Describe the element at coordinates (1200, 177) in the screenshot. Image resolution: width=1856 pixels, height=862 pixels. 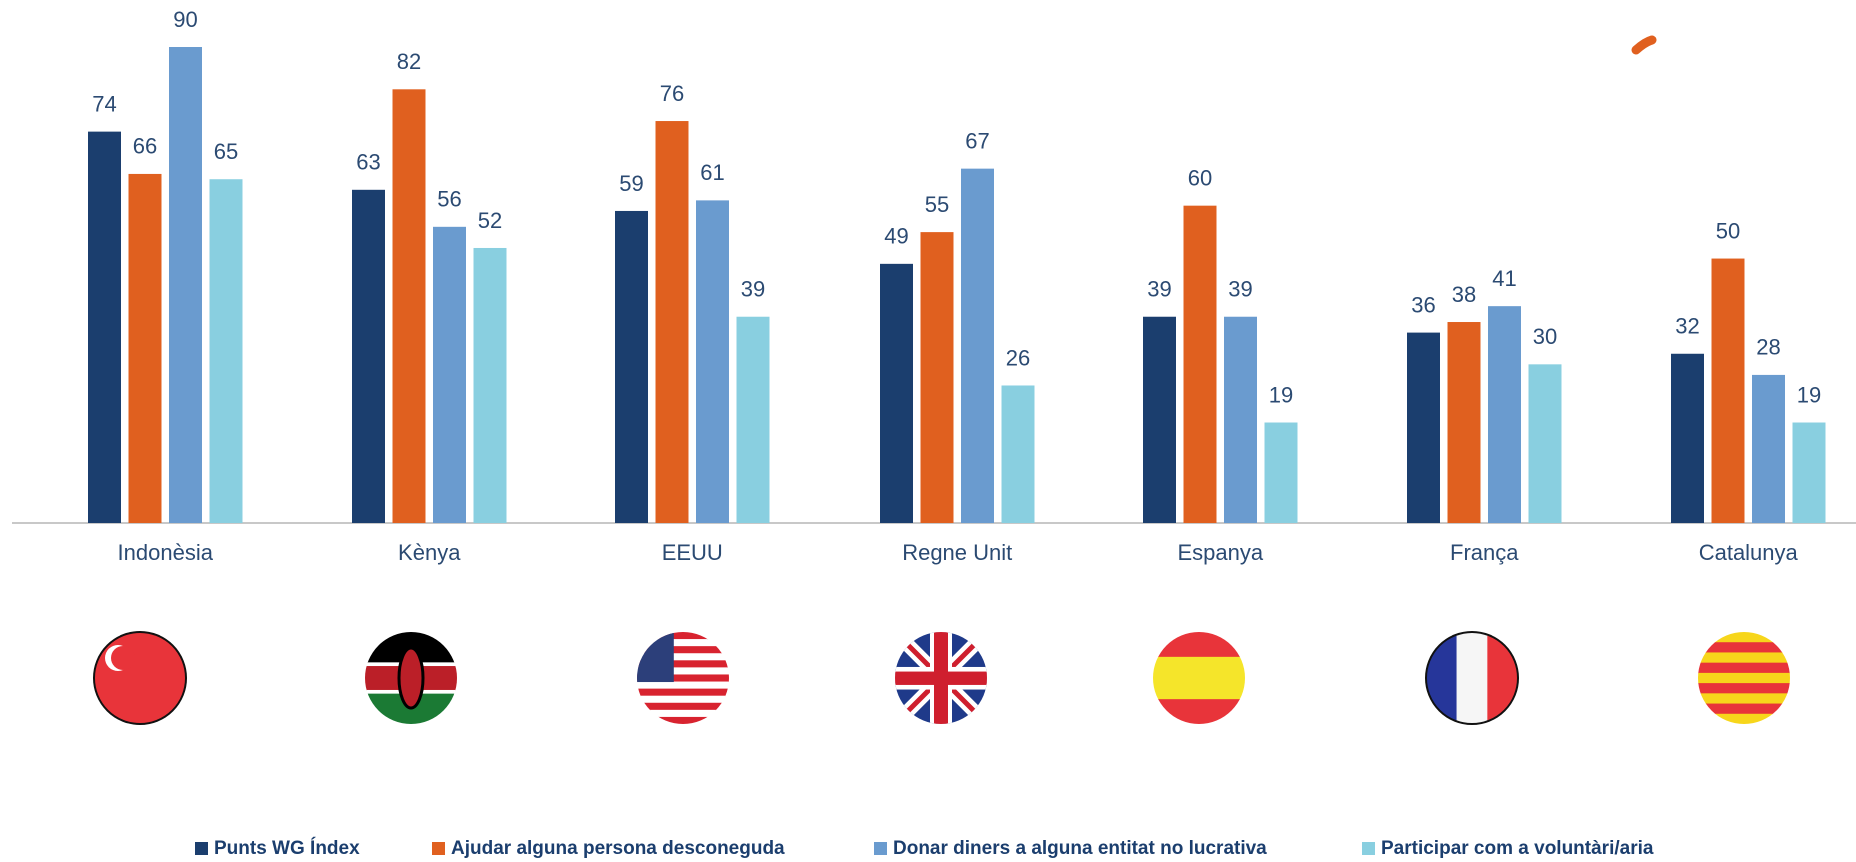
I see `value-label: 60` at that location.